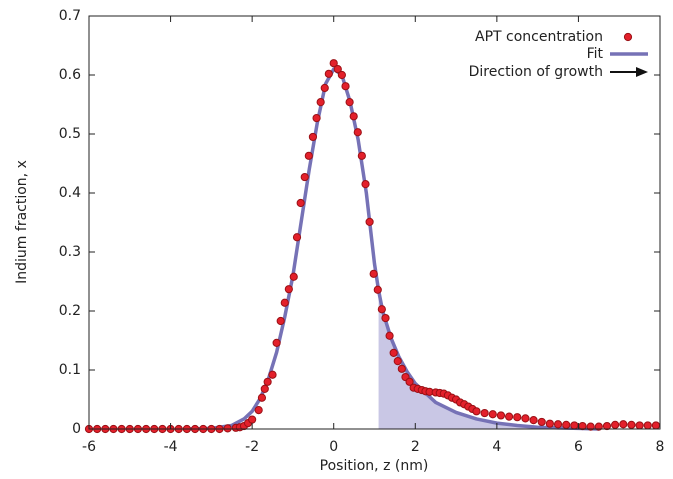  I want to click on x-axis-label: Position, z (nm), so click(374, 466).